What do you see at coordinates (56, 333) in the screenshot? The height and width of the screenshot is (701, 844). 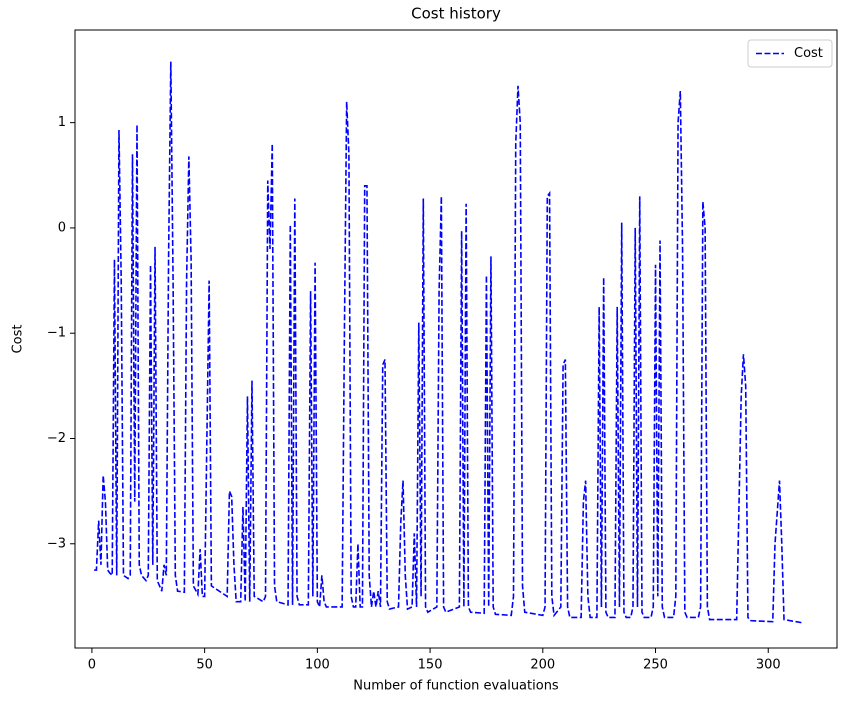 I see `y-tick-label: −1` at bounding box center [56, 333].